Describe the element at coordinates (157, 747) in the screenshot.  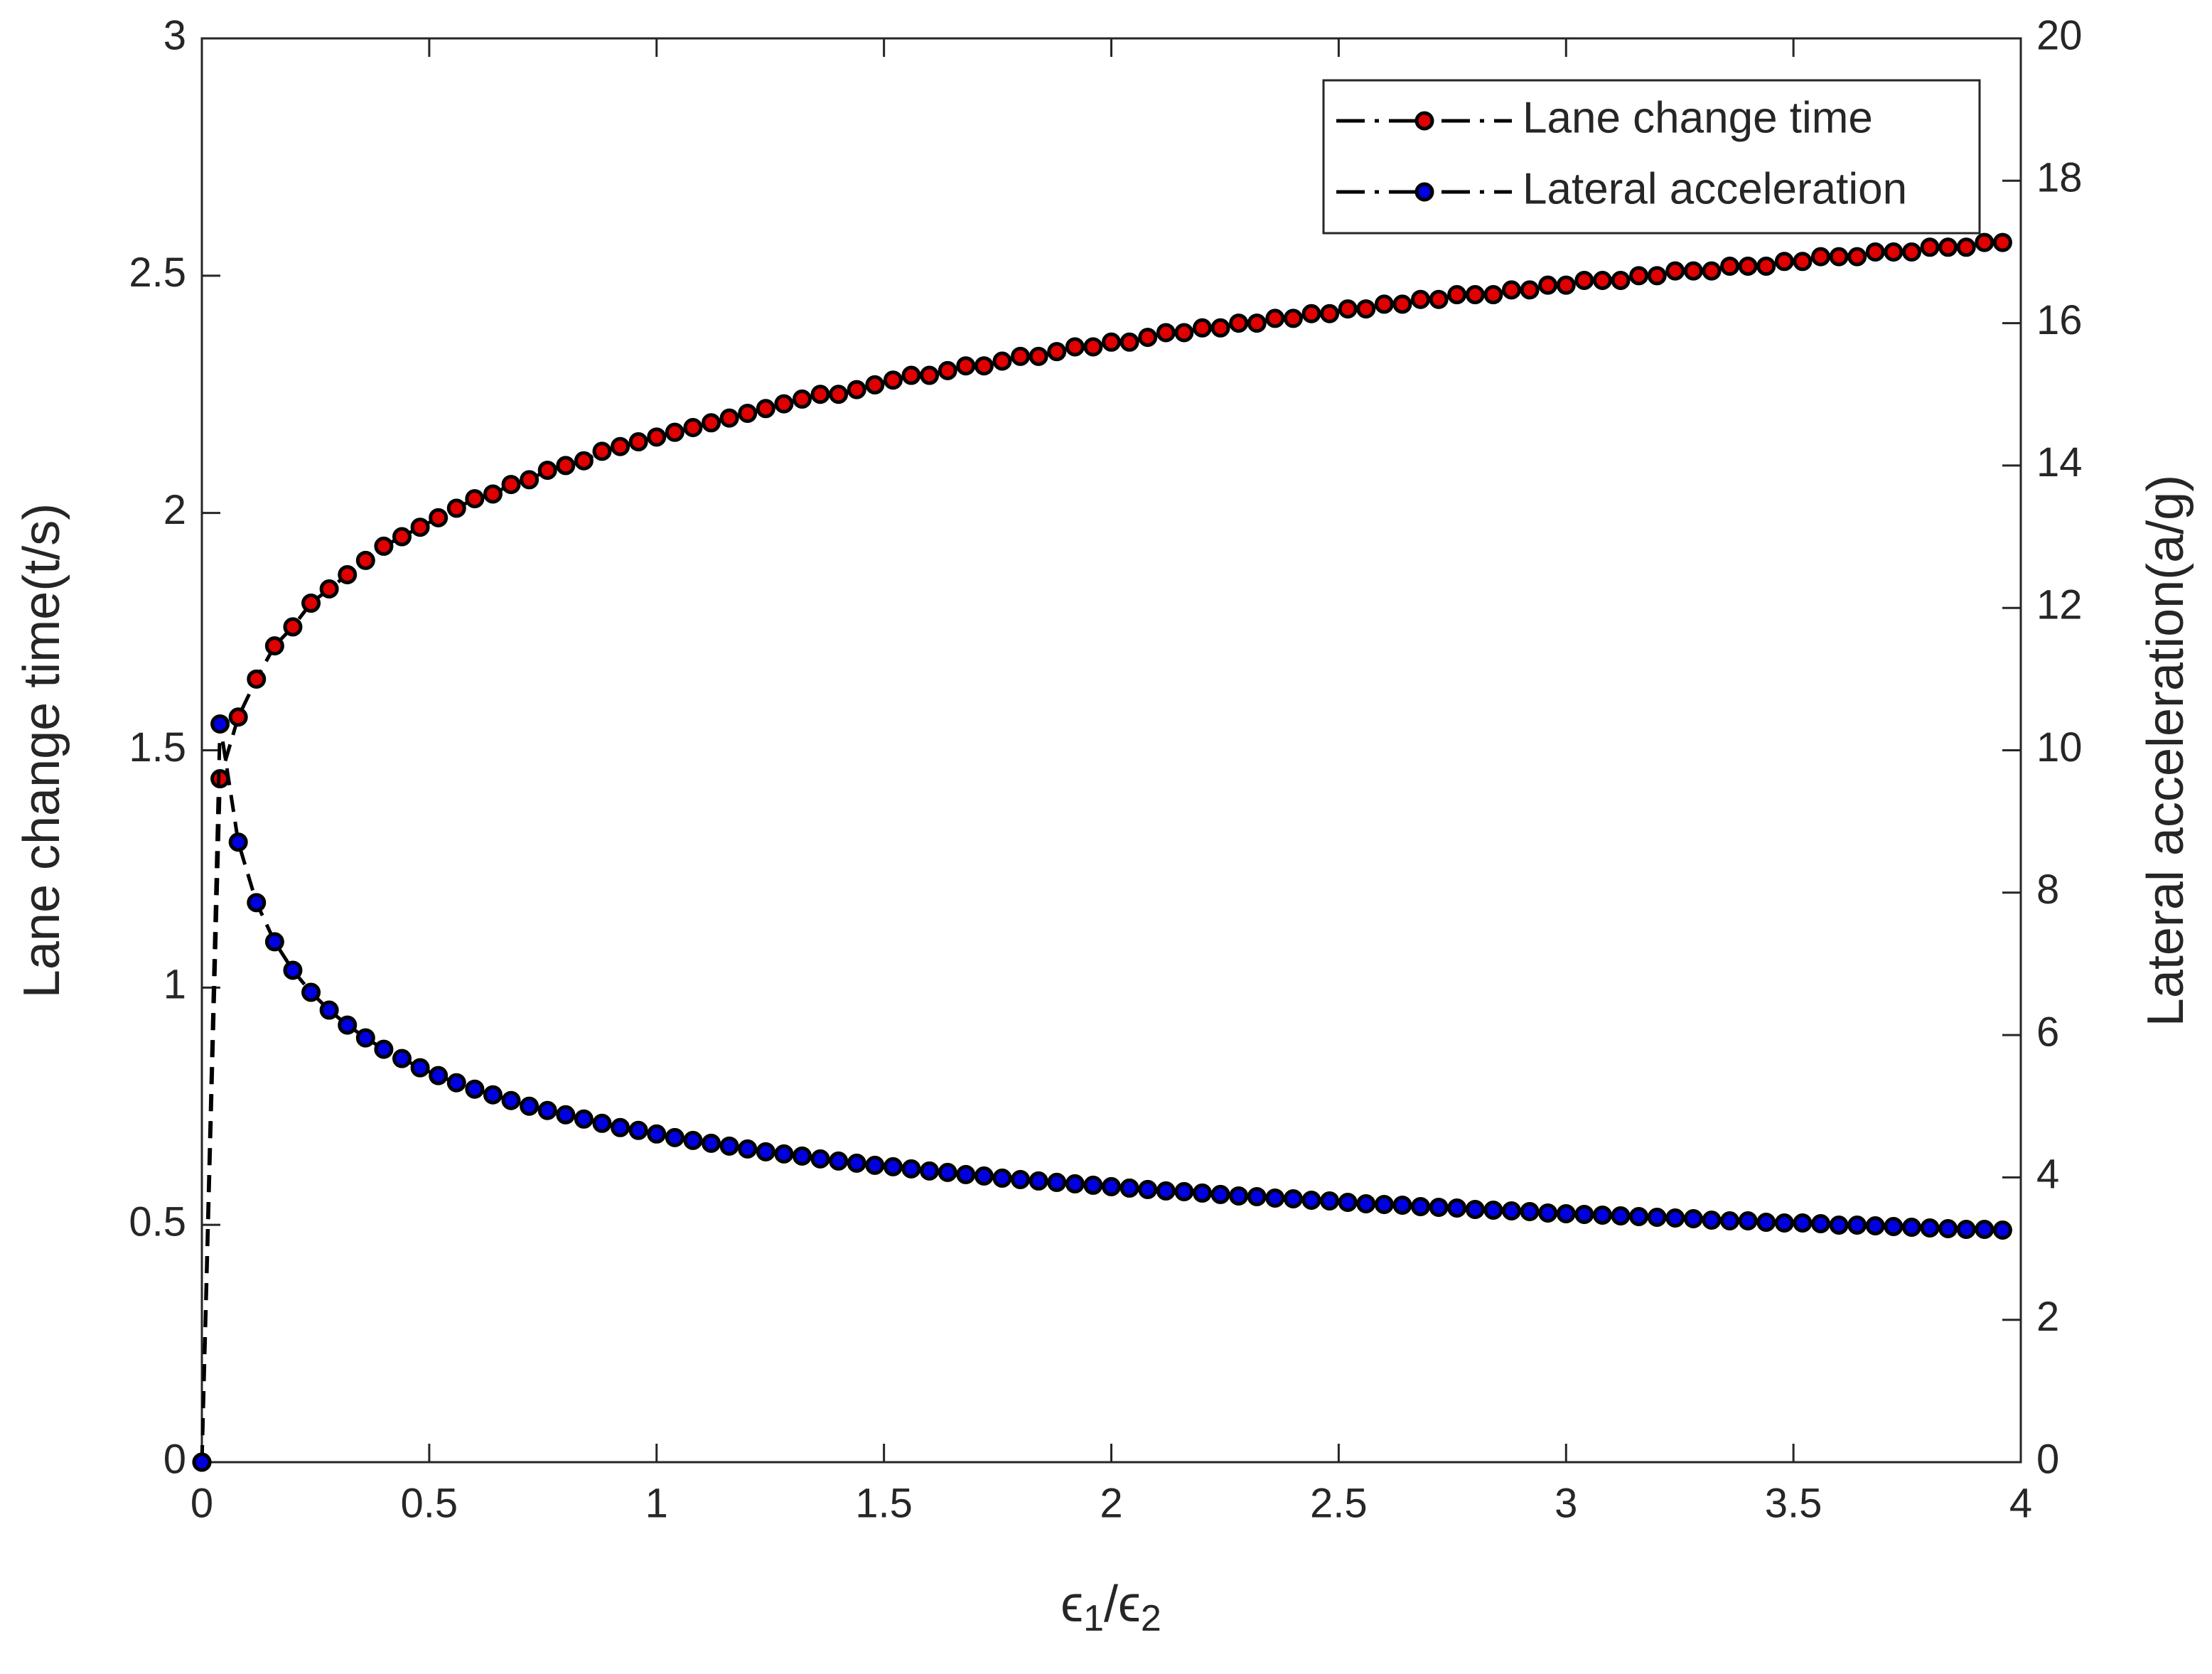
I see `y-tick-label: 1.5` at that location.